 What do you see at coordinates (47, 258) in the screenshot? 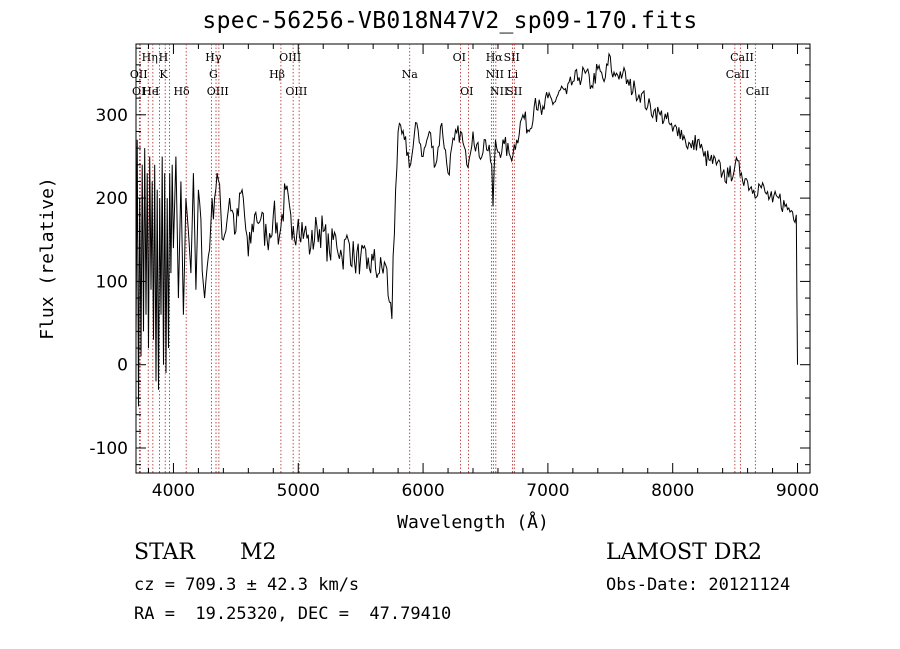
I see `y-axis-label: Flux (relative)` at bounding box center [47, 258].